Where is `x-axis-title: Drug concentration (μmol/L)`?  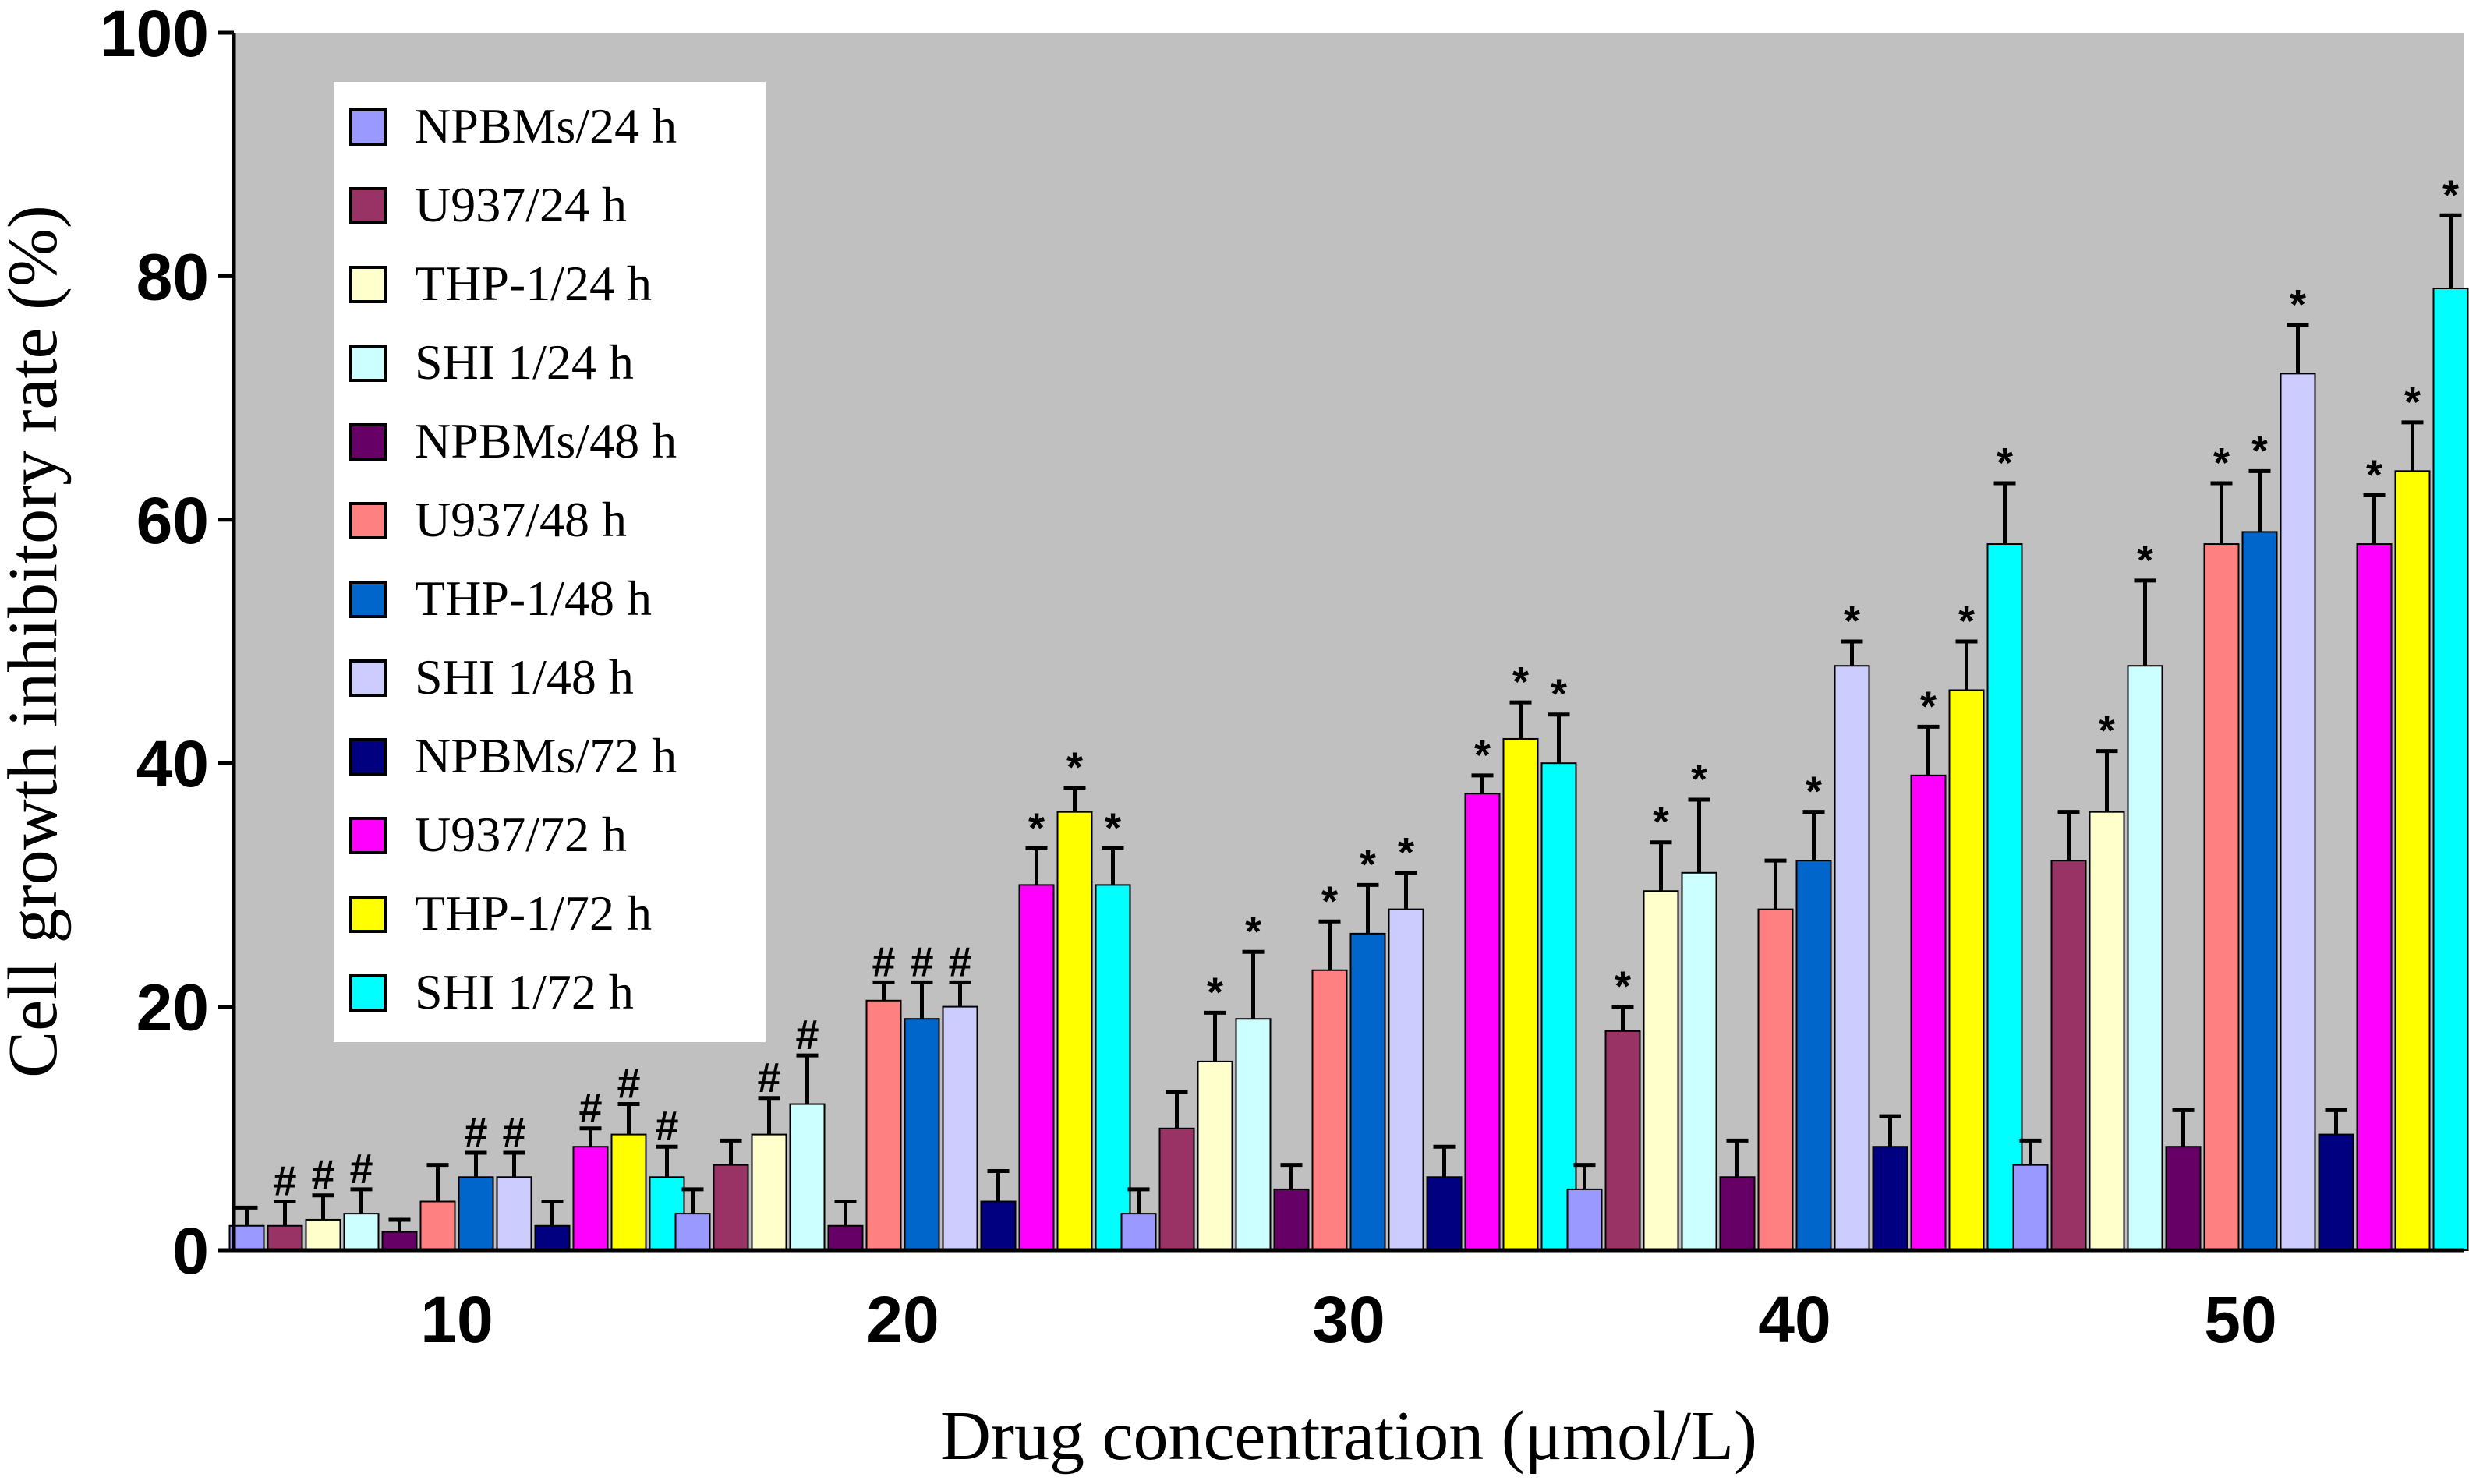
x-axis-title: Drug concentration (μmol/L) is located at coordinates (1348, 1436).